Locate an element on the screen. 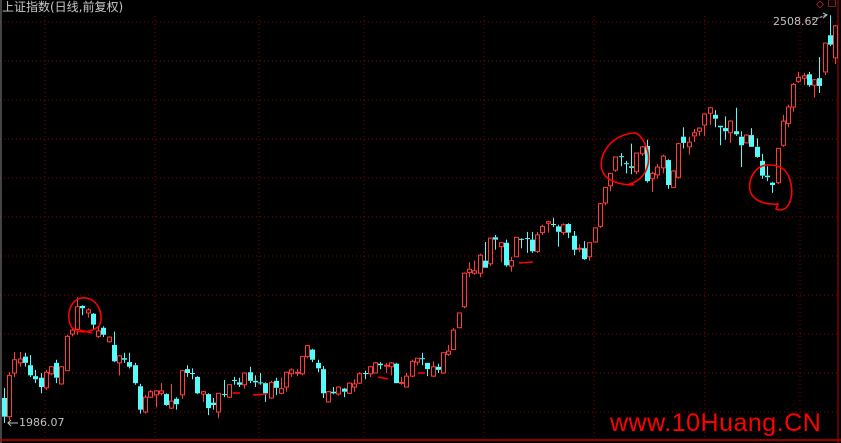 The height and width of the screenshot is (443, 841). diamond-icon: ◇ is located at coordinates (820, 5).